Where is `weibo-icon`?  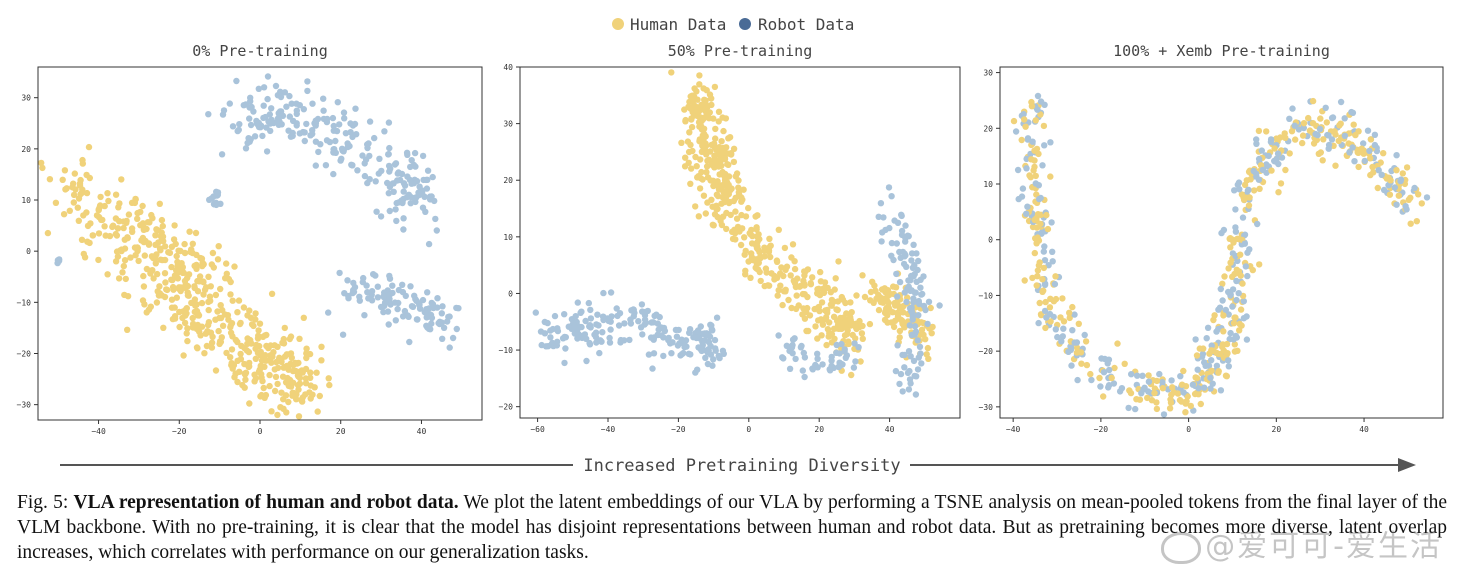 weibo-icon is located at coordinates (1181, 547).